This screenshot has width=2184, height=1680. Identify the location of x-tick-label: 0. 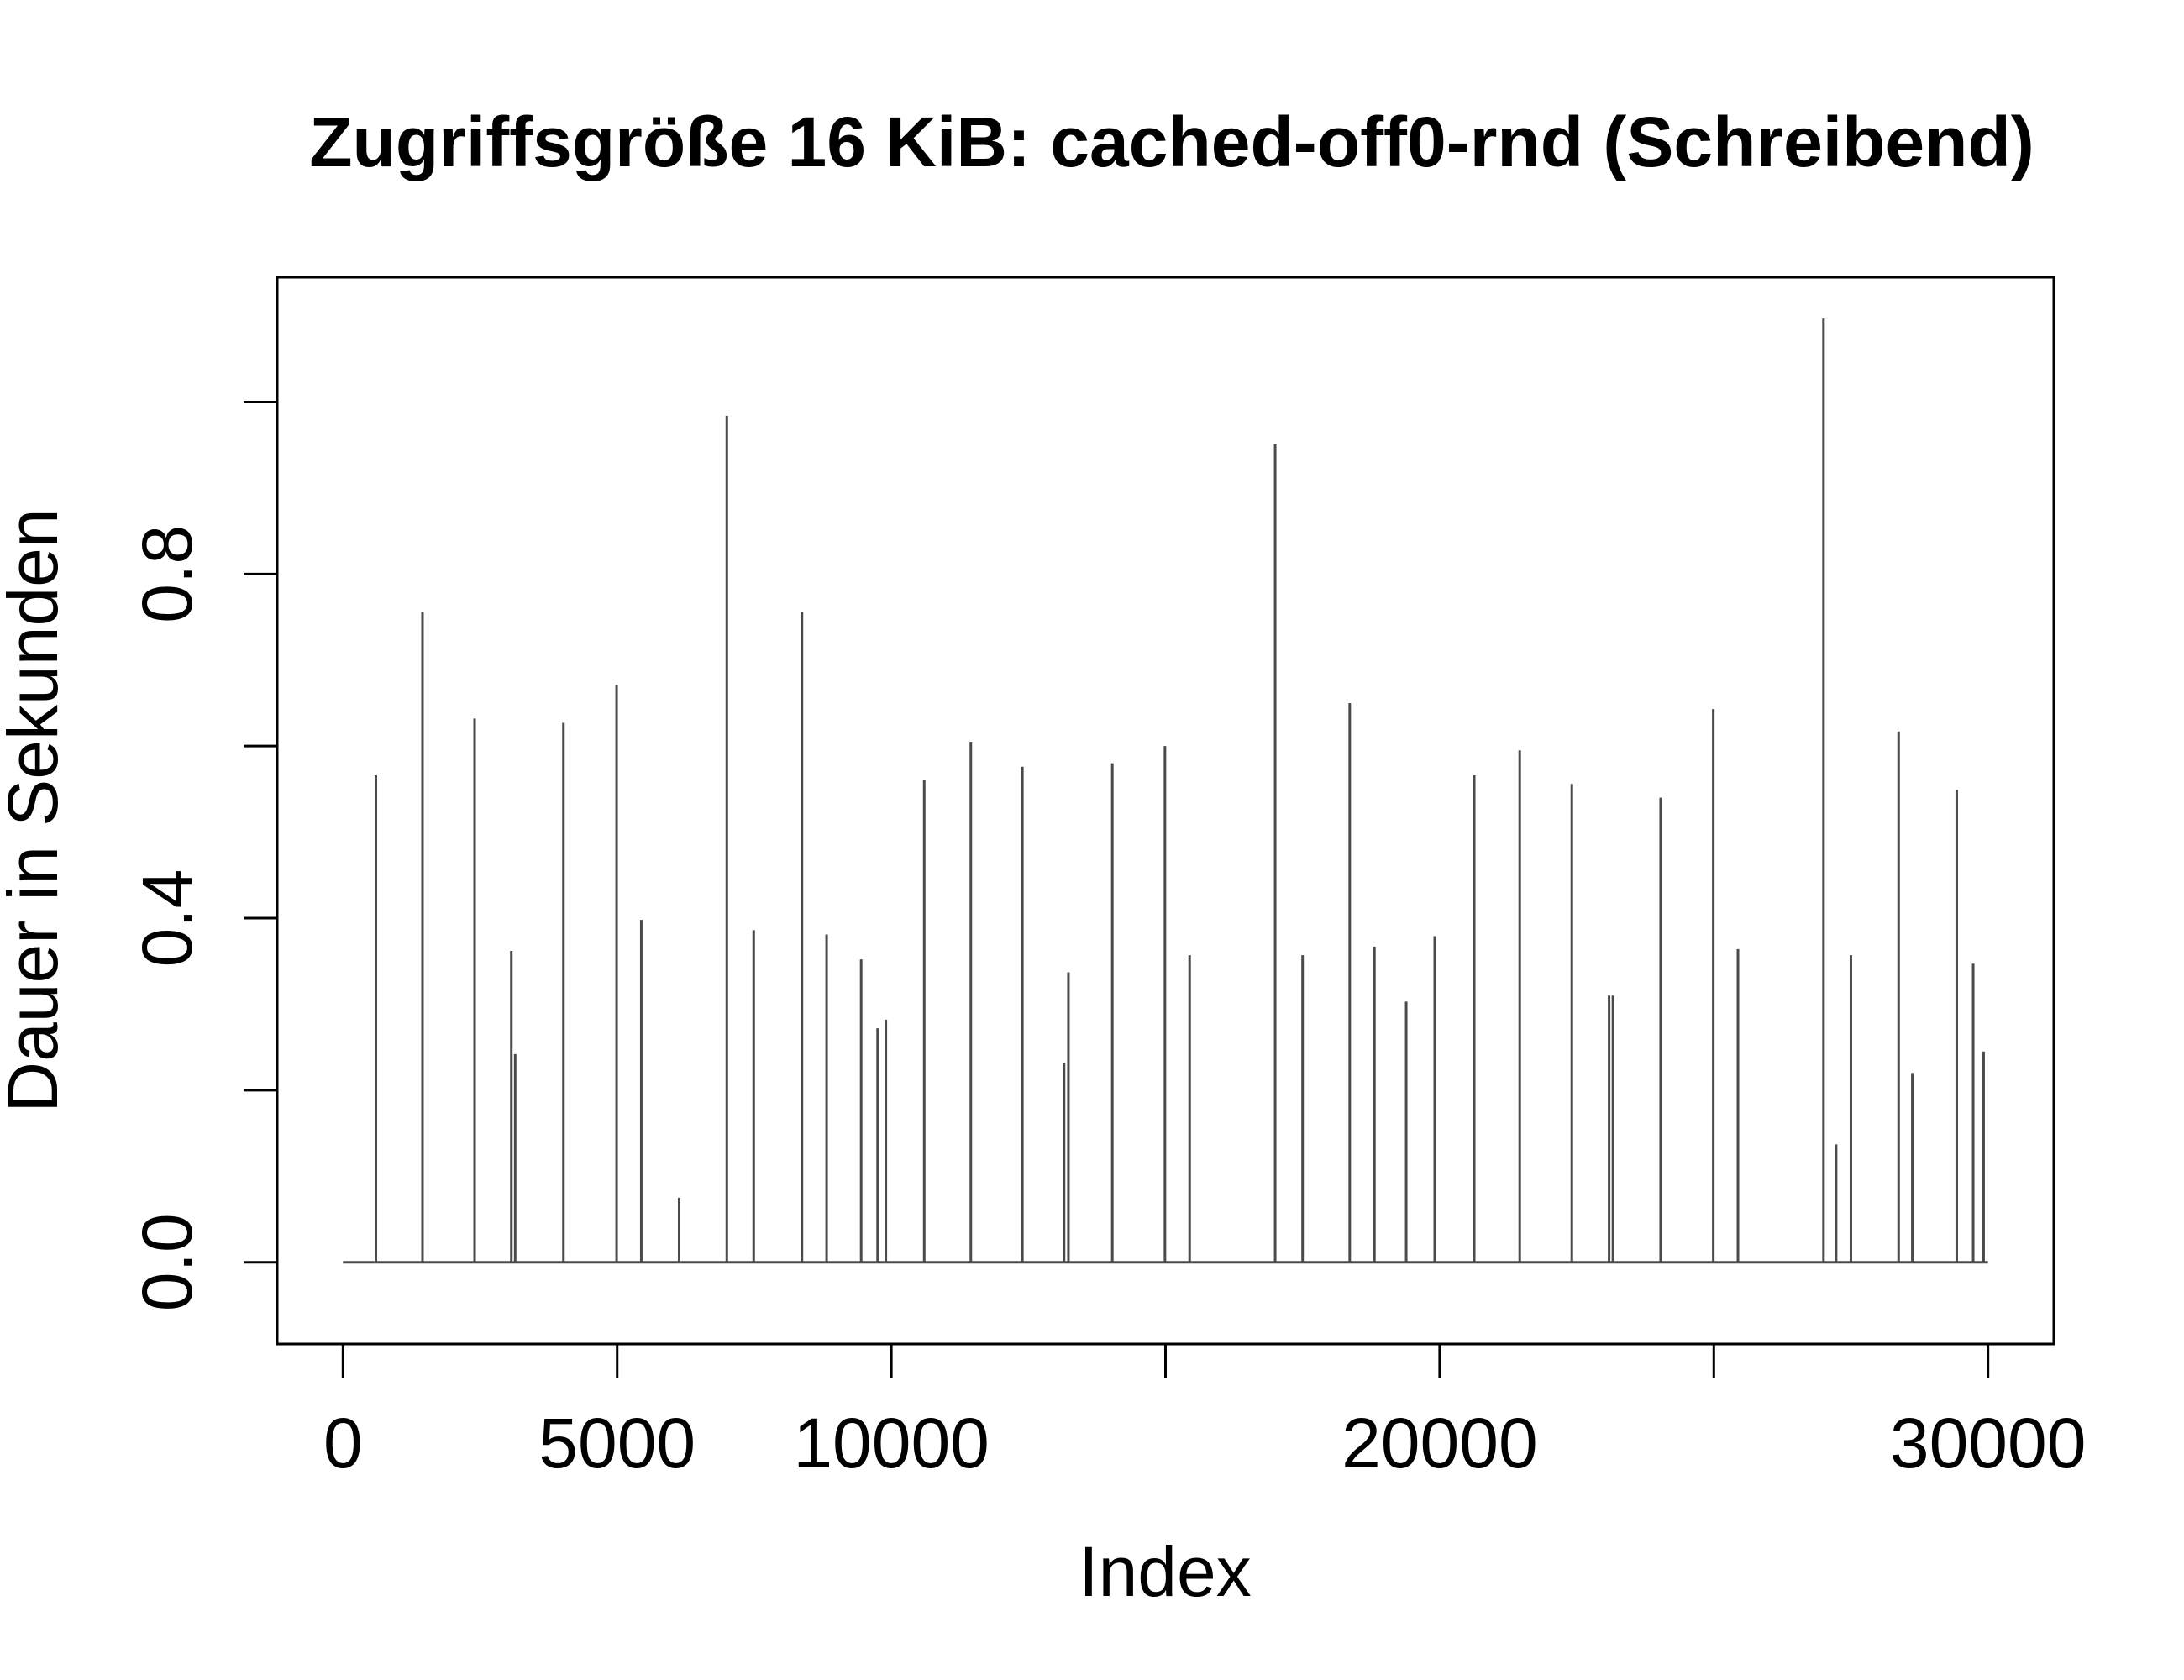
(343, 1443).